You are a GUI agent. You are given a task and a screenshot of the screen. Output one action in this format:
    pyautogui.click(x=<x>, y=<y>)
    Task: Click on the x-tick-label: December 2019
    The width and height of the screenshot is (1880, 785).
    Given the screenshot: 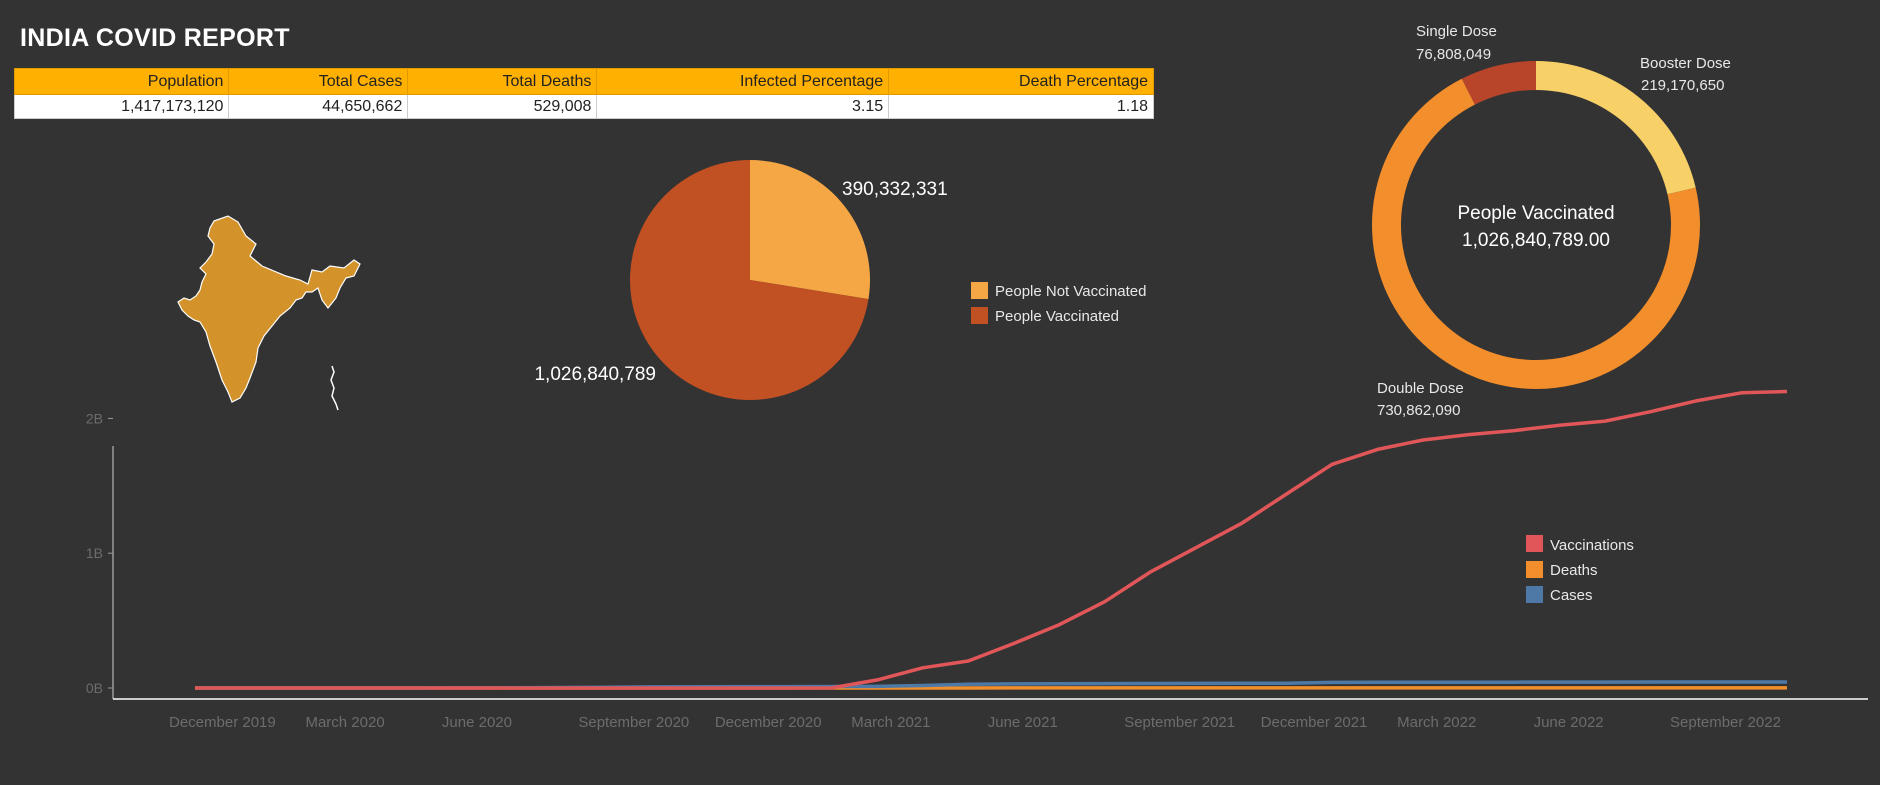 What is the action you would take?
    pyautogui.click(x=222, y=722)
    